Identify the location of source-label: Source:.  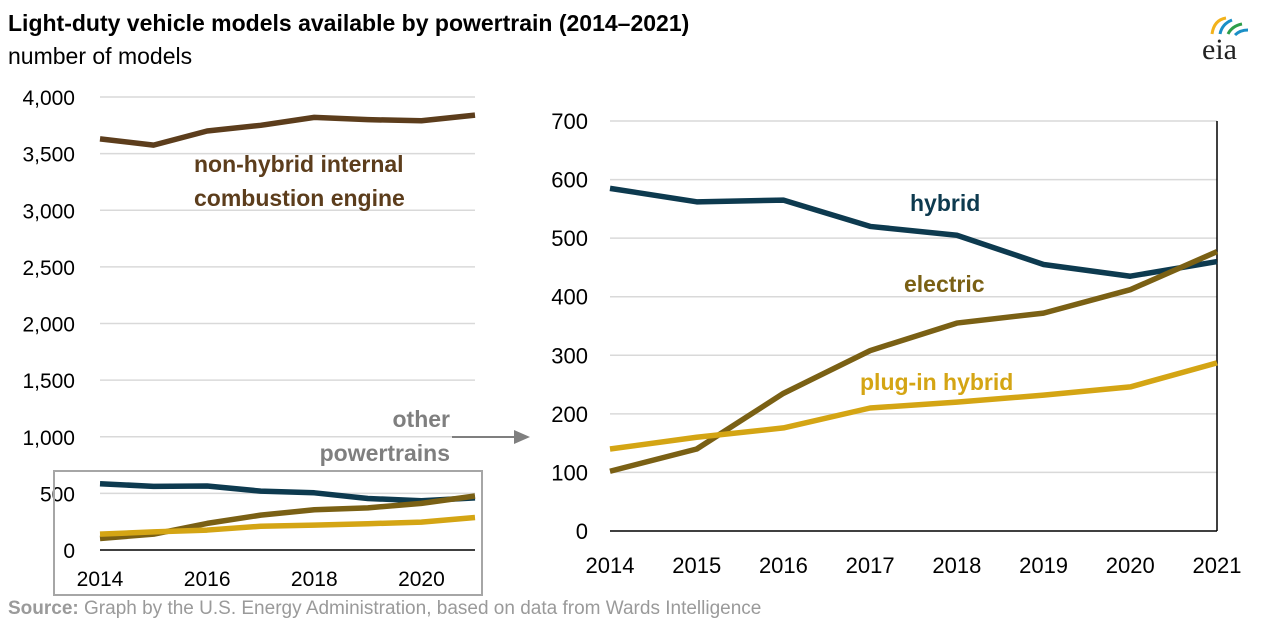
(43, 608).